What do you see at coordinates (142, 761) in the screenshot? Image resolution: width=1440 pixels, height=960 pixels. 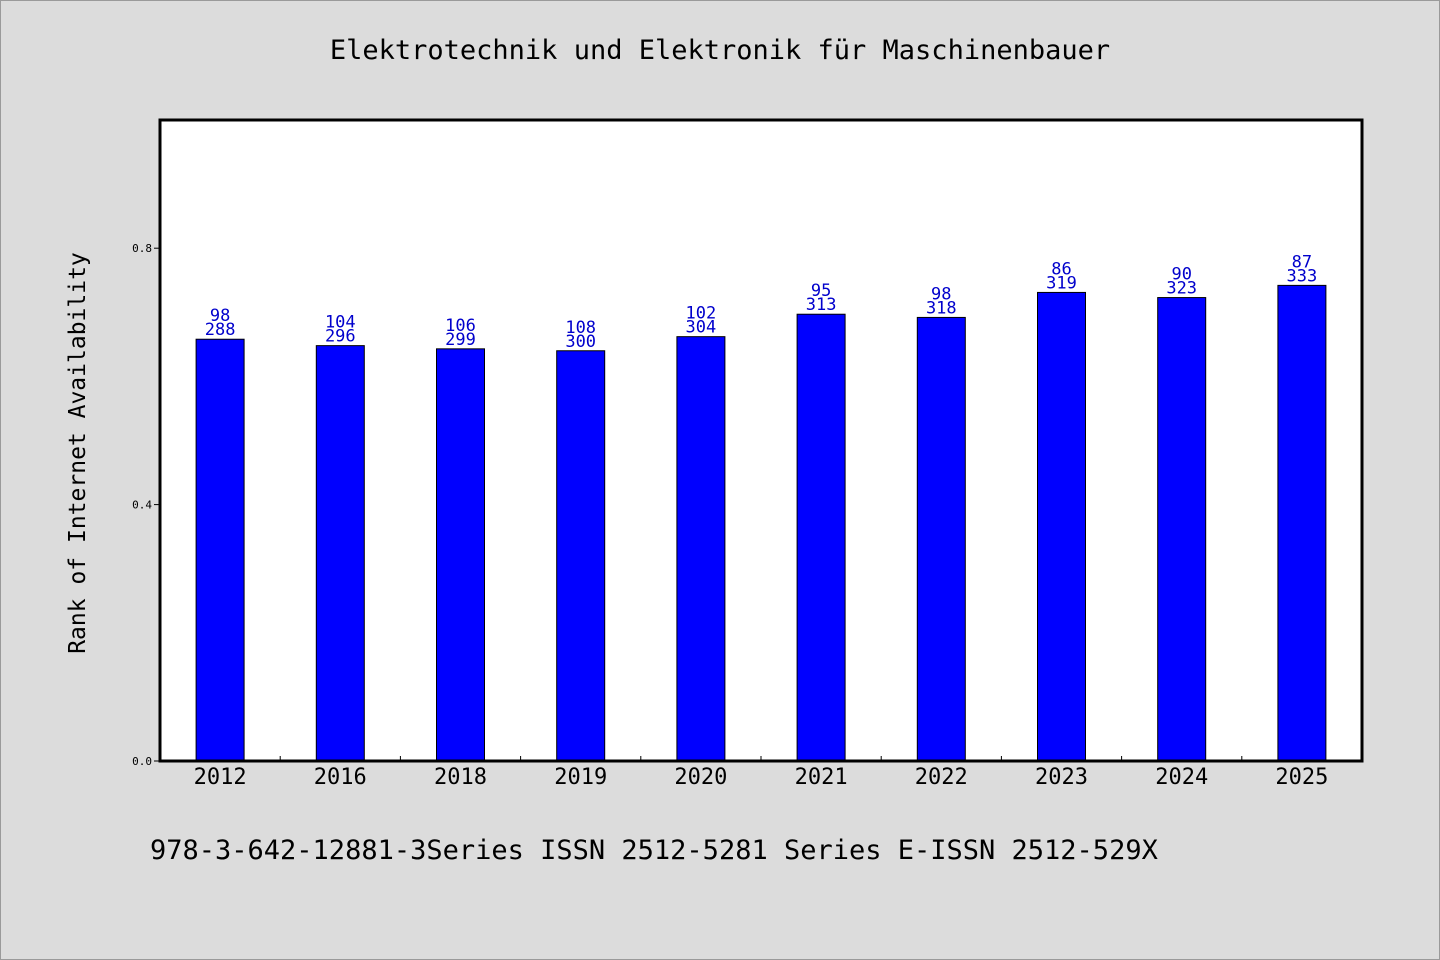 I see `y-tick-label: 0.0` at bounding box center [142, 761].